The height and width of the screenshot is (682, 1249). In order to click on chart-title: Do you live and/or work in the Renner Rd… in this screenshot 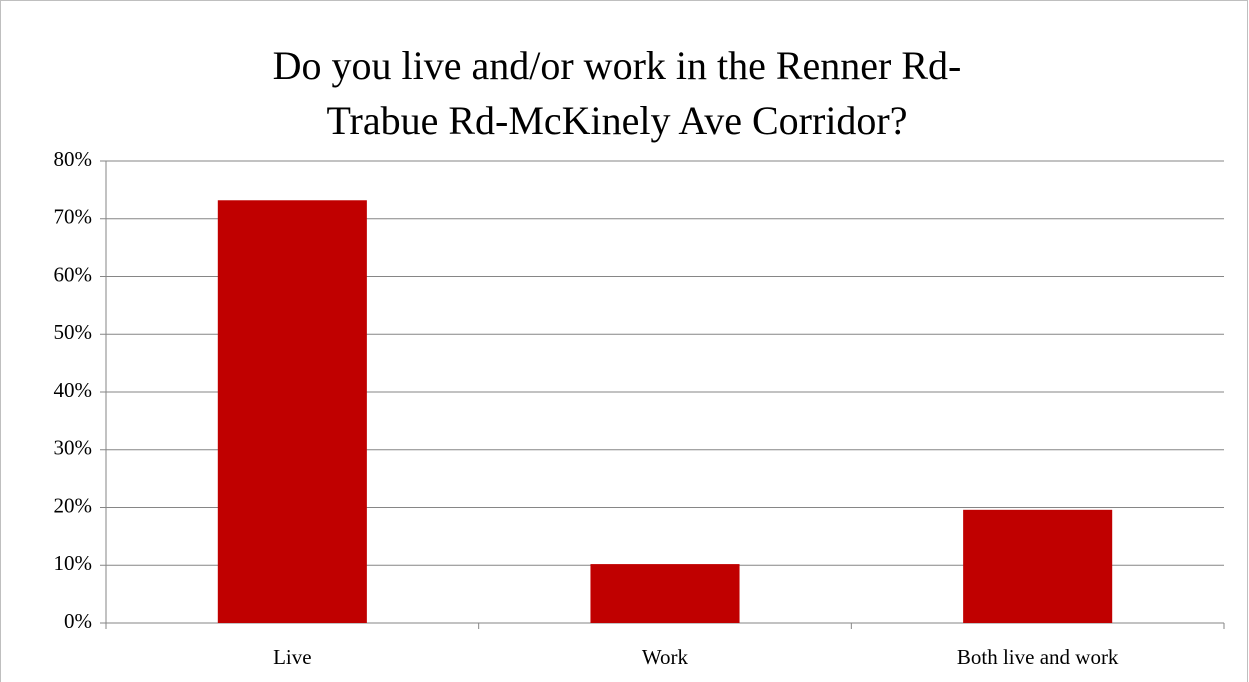, I will do `click(617, 93)`.